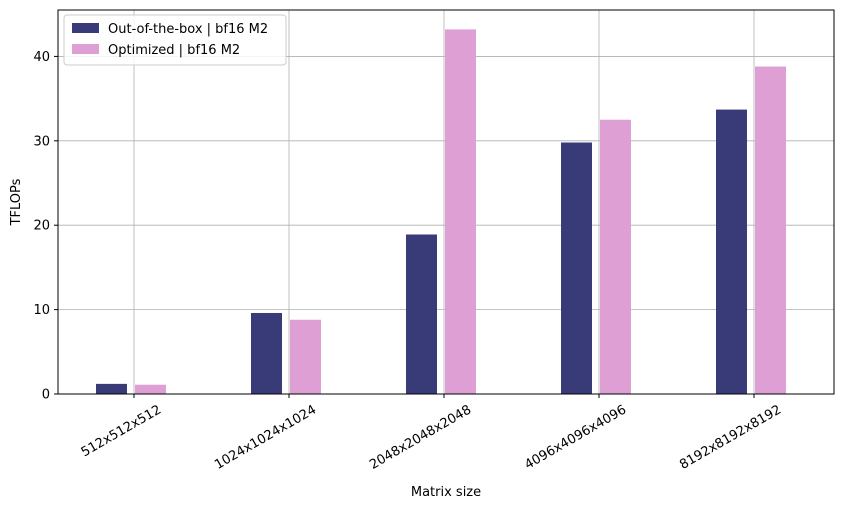  I want to click on y-tick-label: 20, so click(41, 226).